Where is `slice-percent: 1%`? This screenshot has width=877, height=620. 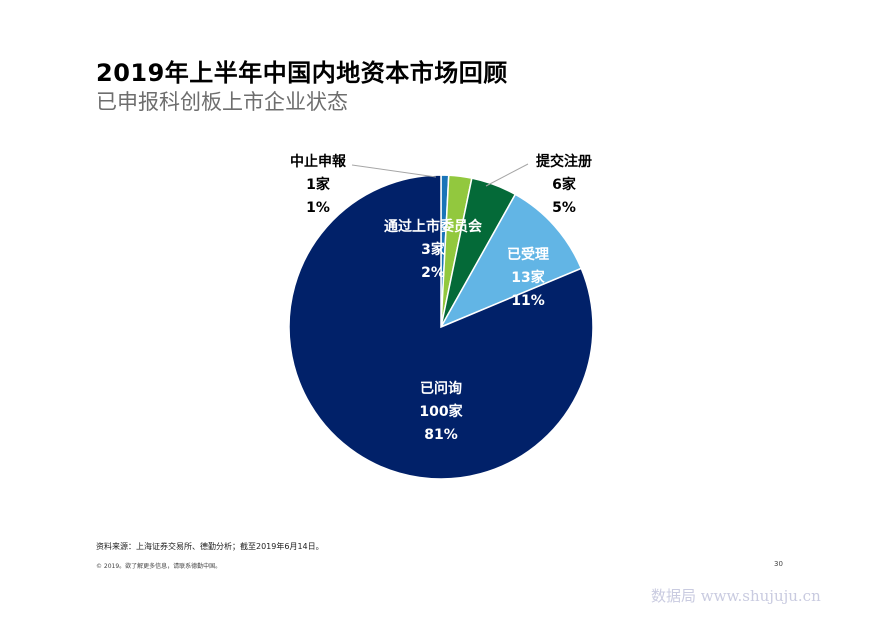
slice-percent: 1% is located at coordinates (318, 208).